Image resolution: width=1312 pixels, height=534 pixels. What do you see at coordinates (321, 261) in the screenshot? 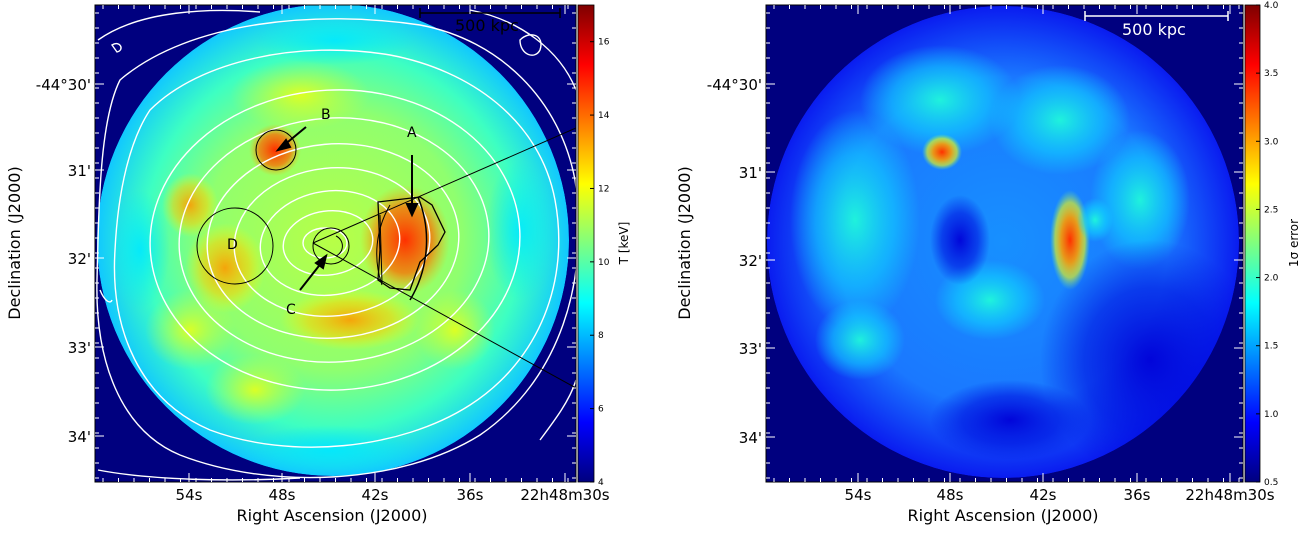
I see `arrow-C-head` at bounding box center [321, 261].